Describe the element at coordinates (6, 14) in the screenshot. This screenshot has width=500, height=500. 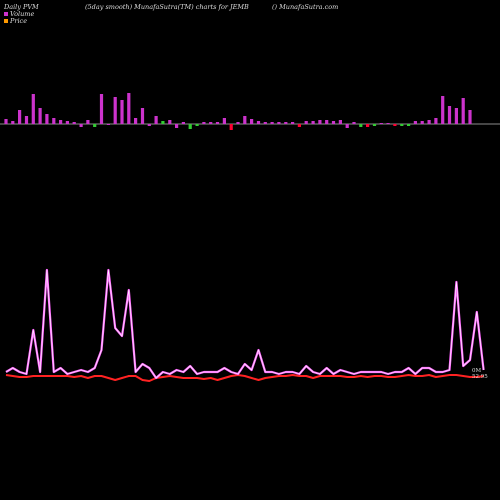
I see `legend-volume-swatch` at that location.